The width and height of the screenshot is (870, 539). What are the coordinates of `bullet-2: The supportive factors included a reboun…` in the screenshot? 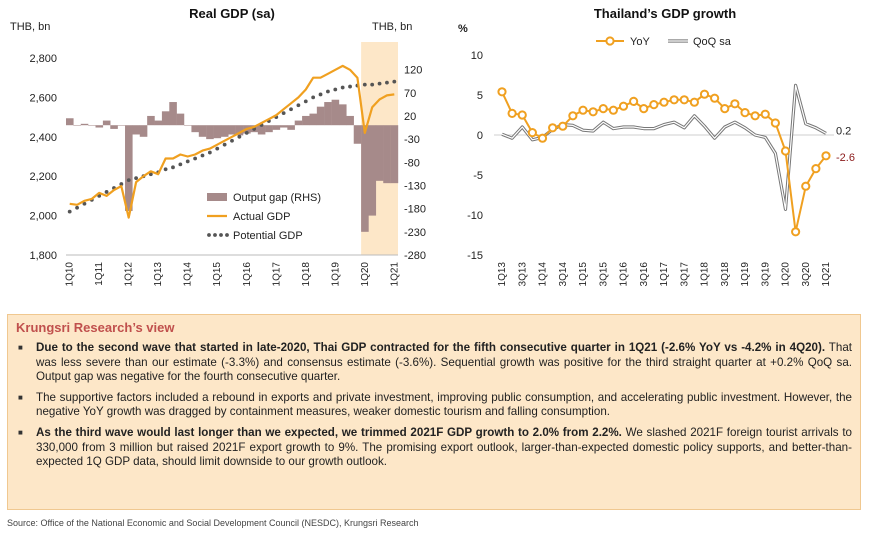 It's located at (434, 405).